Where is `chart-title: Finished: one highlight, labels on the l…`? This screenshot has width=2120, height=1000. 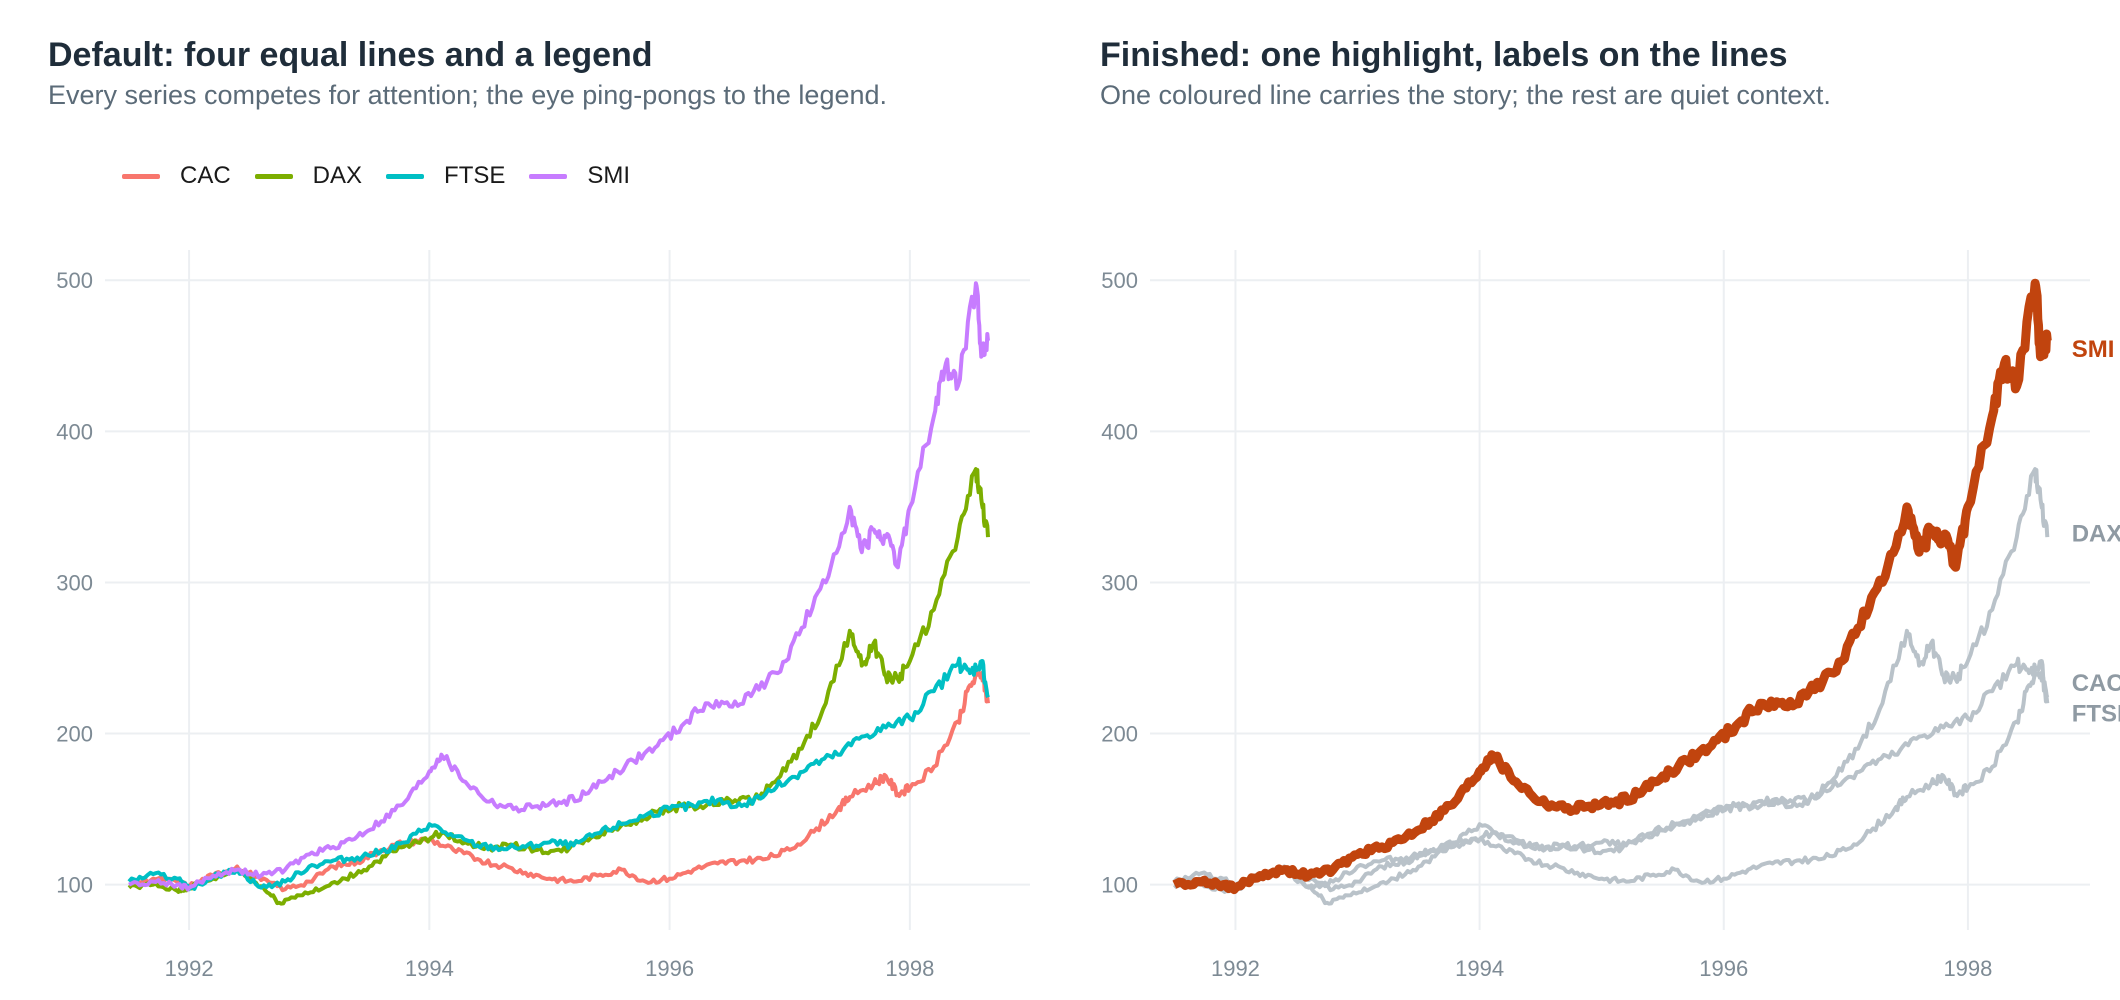 chart-title: Finished: one highlight, labels on the l… is located at coordinates (1444, 55).